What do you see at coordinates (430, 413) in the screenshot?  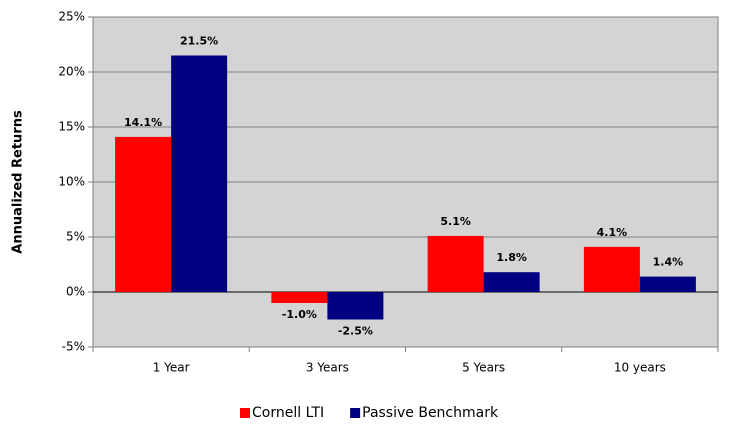 I see `legend-label: Passive Benchmark` at bounding box center [430, 413].